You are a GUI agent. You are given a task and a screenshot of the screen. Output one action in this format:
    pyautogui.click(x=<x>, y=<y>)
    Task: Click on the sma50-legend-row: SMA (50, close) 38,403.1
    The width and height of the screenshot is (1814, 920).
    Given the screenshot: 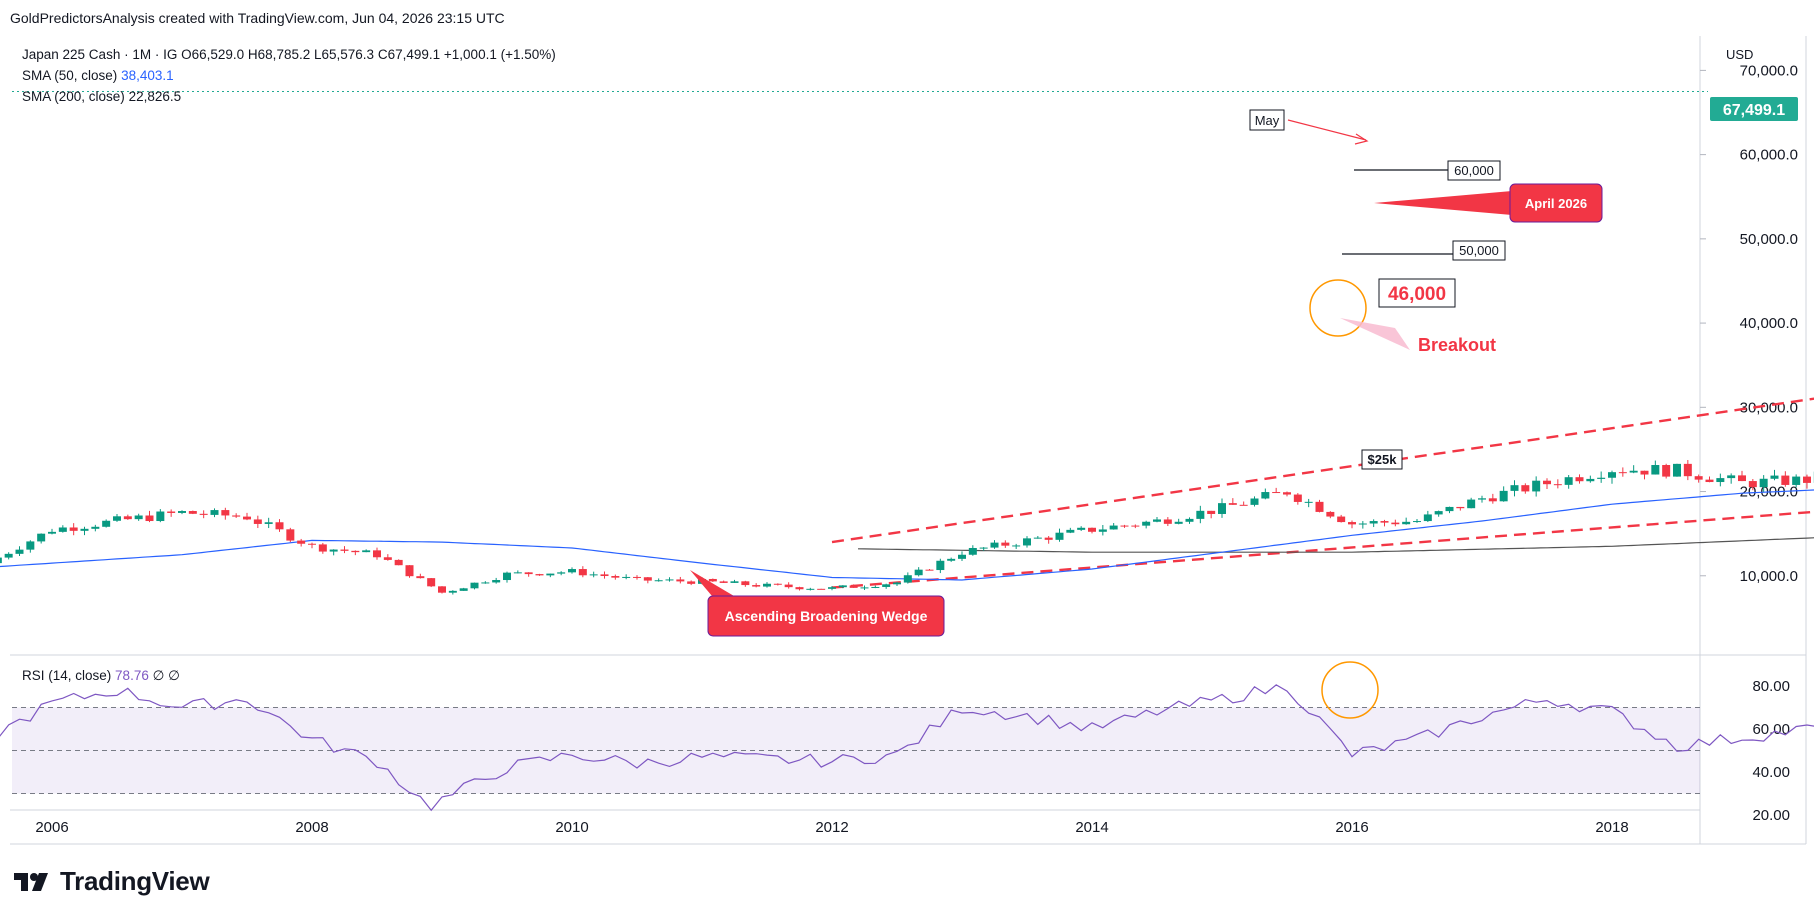 What is the action you would take?
    pyautogui.click(x=289, y=75)
    